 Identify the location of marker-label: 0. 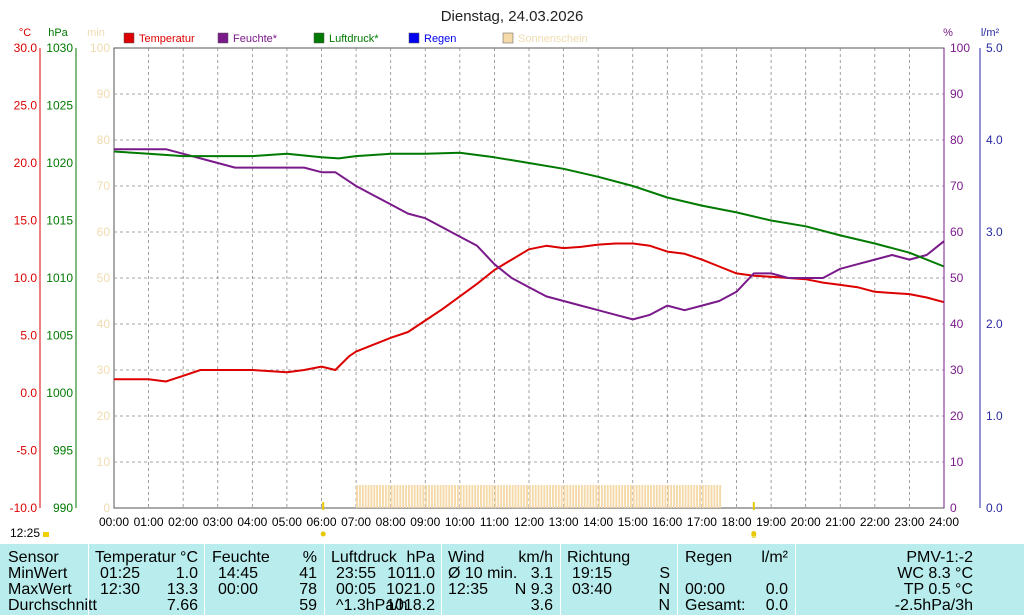
(754, 535).